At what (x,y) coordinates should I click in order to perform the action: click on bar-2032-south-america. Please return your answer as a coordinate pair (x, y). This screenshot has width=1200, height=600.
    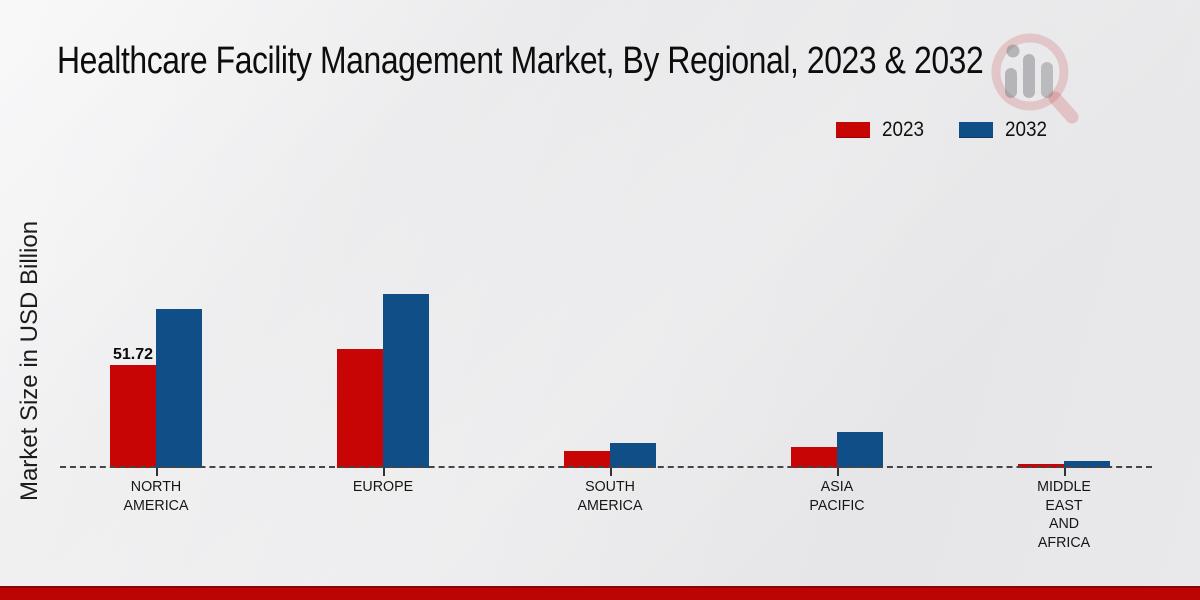
    Looking at the image, I should click on (633, 455).